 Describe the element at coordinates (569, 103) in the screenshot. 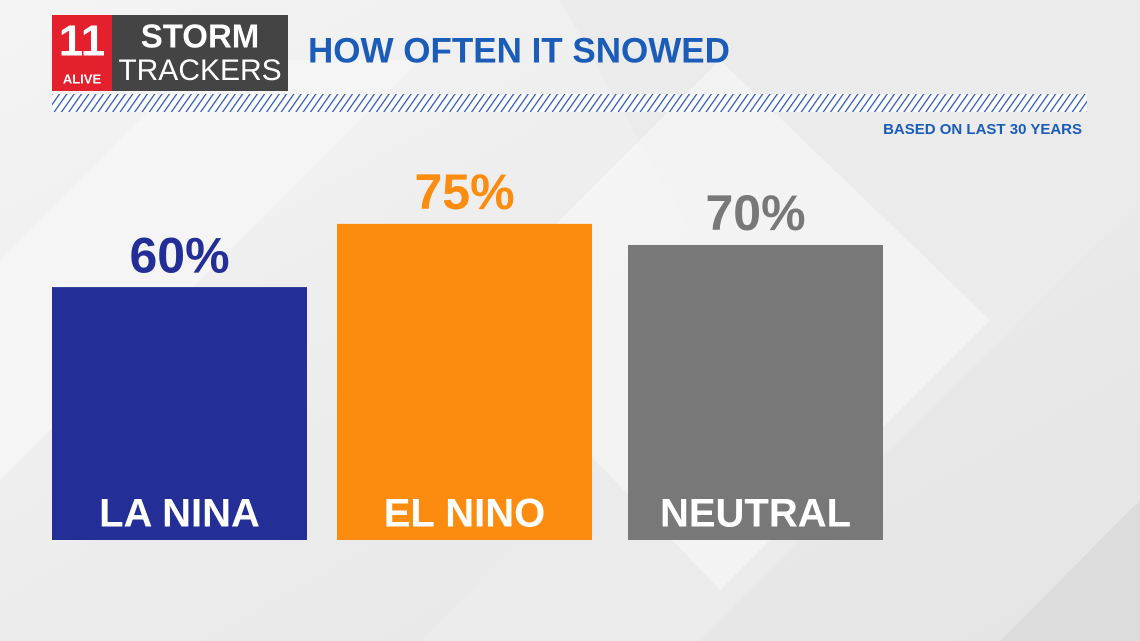

I see `hatch-band` at that location.